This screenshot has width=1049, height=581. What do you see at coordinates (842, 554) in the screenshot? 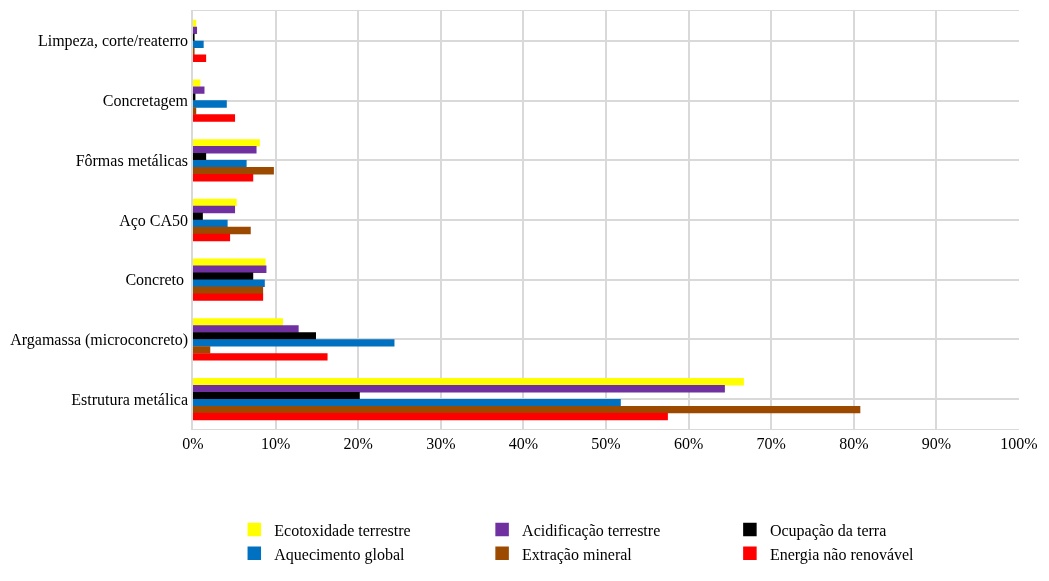
I see `legend-label: Energia não renovável` at bounding box center [842, 554].